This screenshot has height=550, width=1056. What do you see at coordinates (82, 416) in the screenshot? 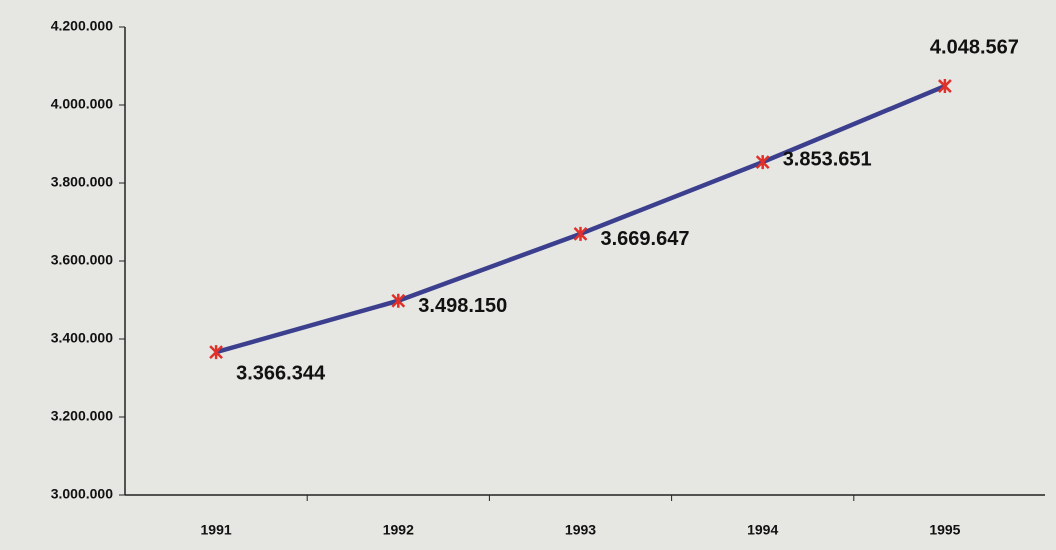
I see `y-tick-label: 3.200.000` at bounding box center [82, 416].